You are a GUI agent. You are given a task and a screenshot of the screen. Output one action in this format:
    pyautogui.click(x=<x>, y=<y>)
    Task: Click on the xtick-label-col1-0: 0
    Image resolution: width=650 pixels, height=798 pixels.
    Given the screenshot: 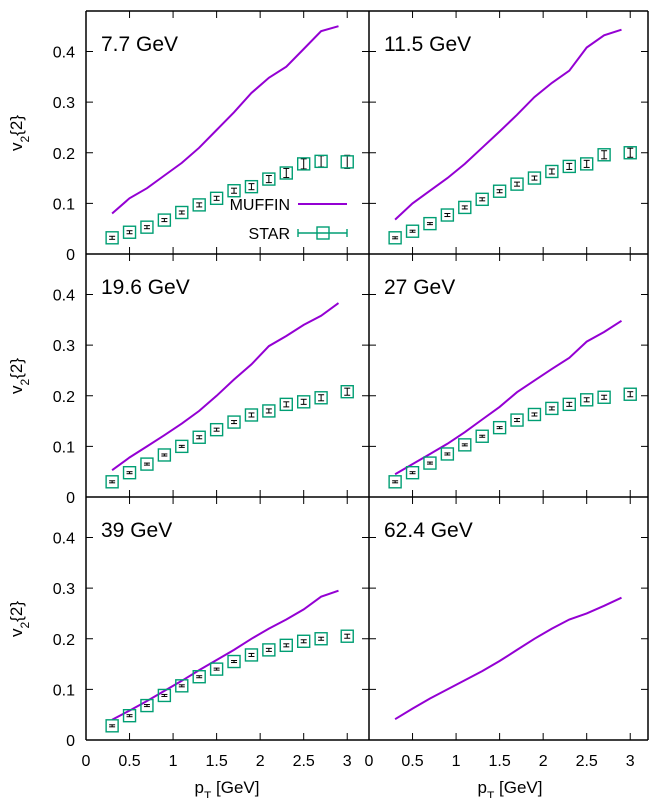 What is the action you would take?
    pyautogui.click(x=86, y=761)
    